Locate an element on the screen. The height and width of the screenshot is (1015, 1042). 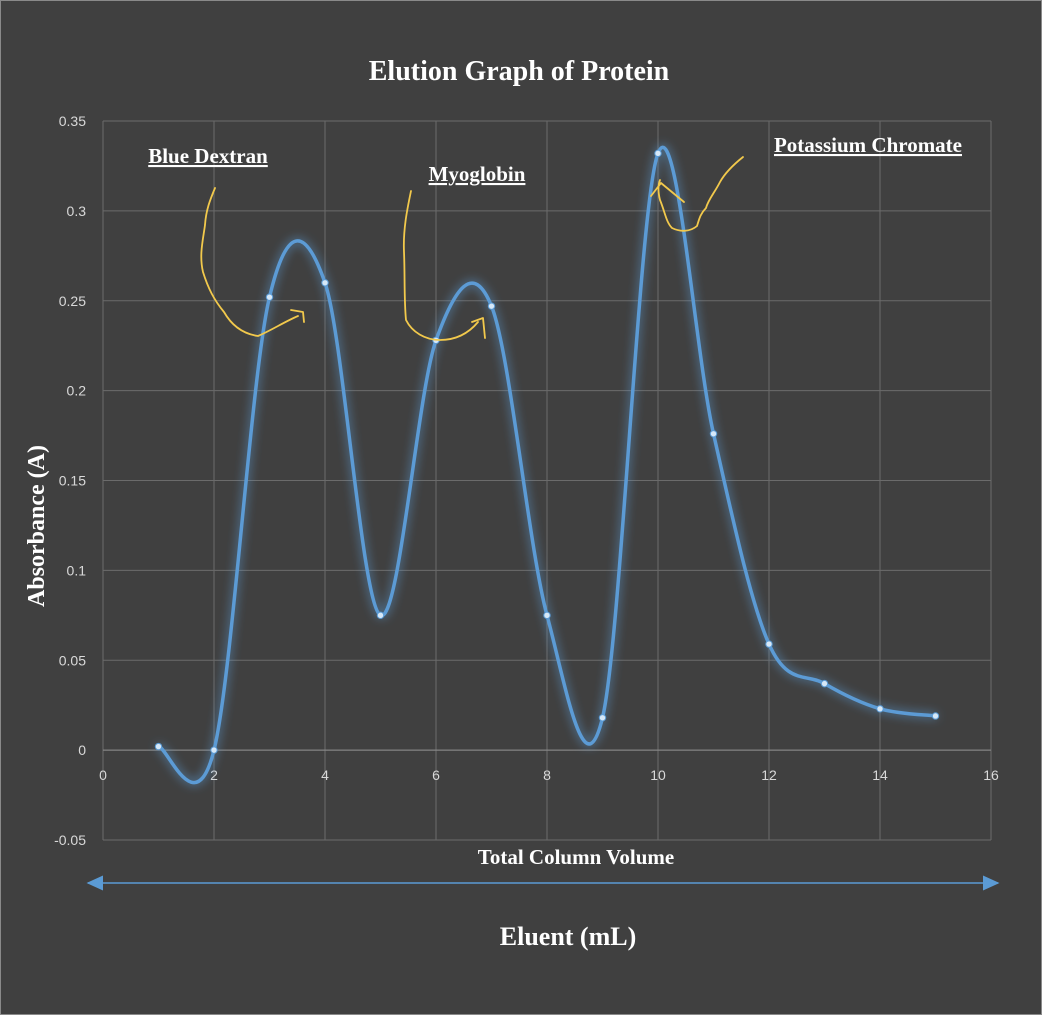
y-tick-label: 0.3 is located at coordinates (77, 211).